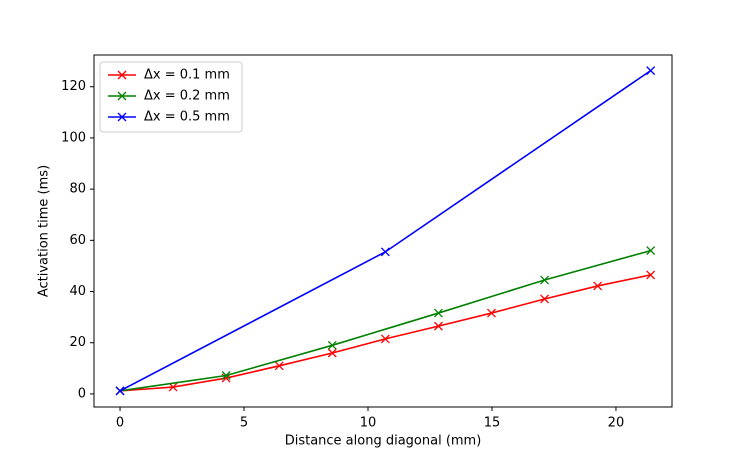 This screenshot has height=457, width=748. Describe the element at coordinates (77, 342) in the screenshot. I see `y-tick-label: 20` at that location.